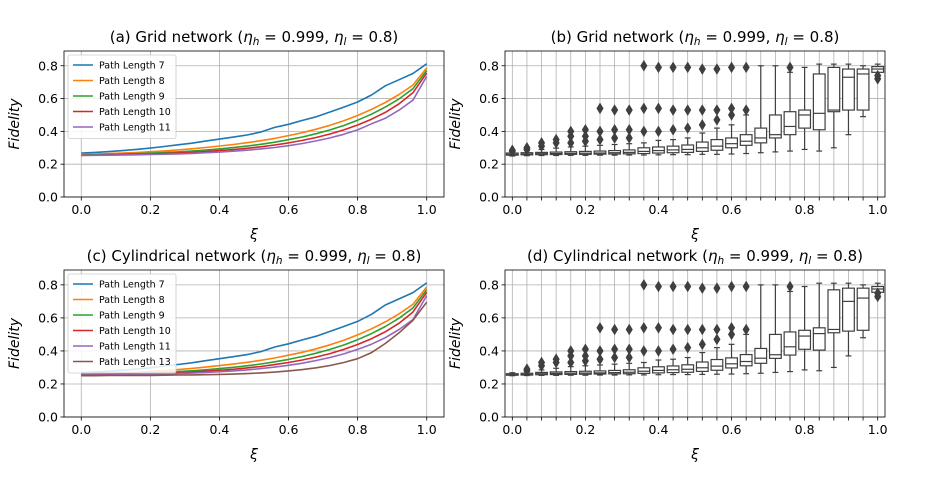 The height and width of the screenshot is (479, 925). Describe the element at coordinates (456, 343) in the screenshot. I see `y-axis-label: Fidelity` at that location.